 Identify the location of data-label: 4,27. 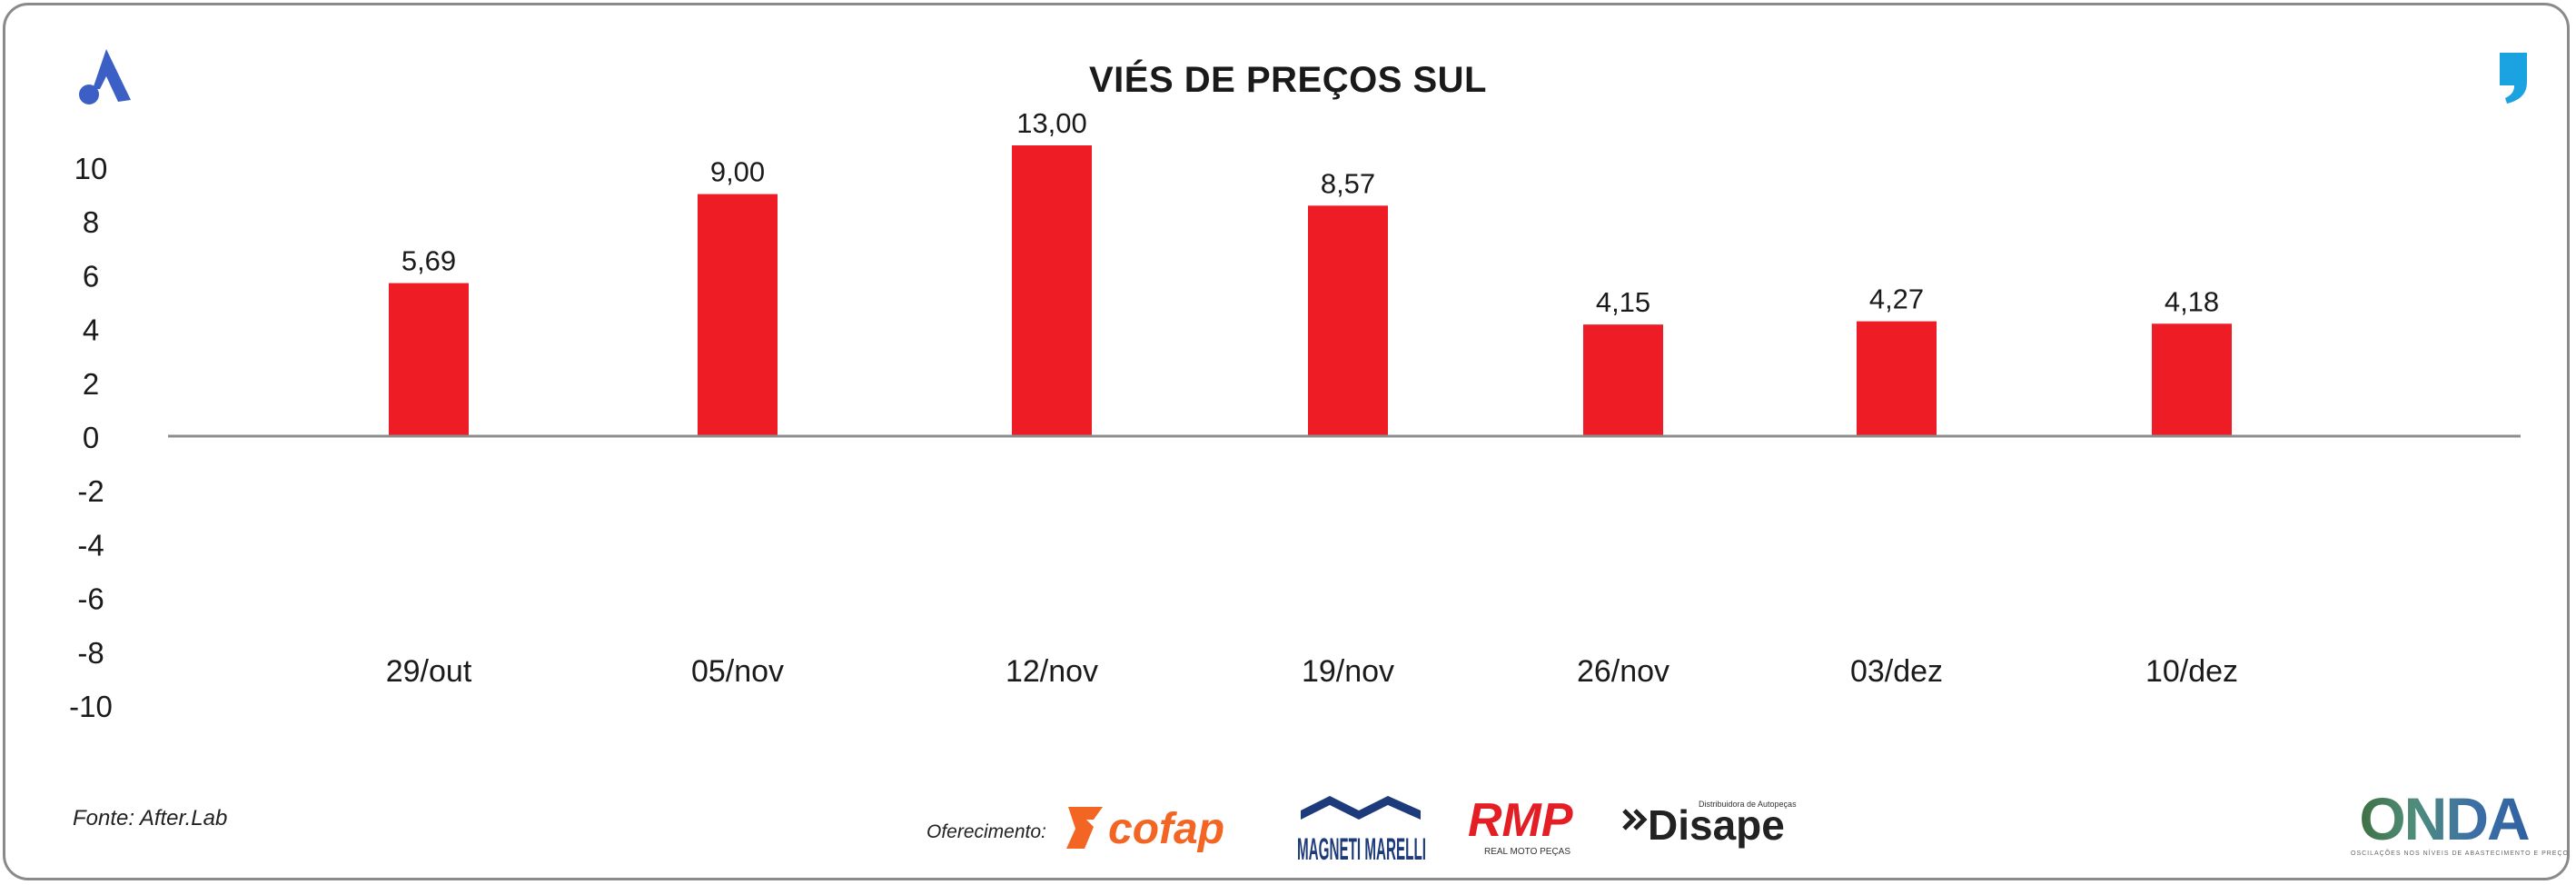
(1896, 299).